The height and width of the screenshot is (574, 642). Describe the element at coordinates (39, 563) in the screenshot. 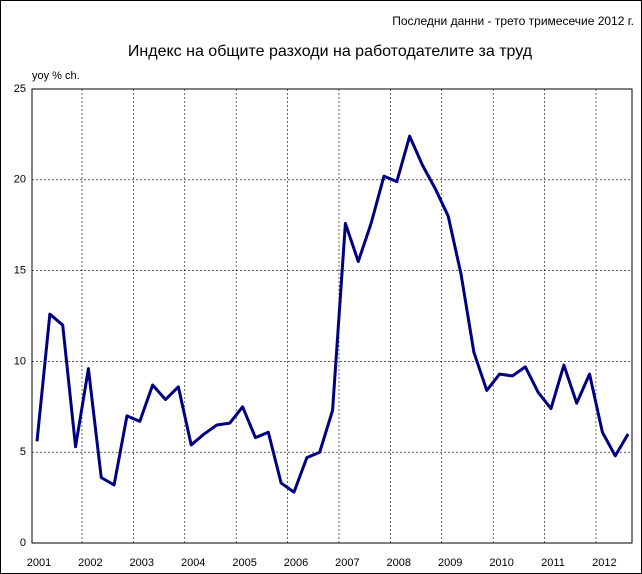

I see `x-tick-label: 2001` at that location.